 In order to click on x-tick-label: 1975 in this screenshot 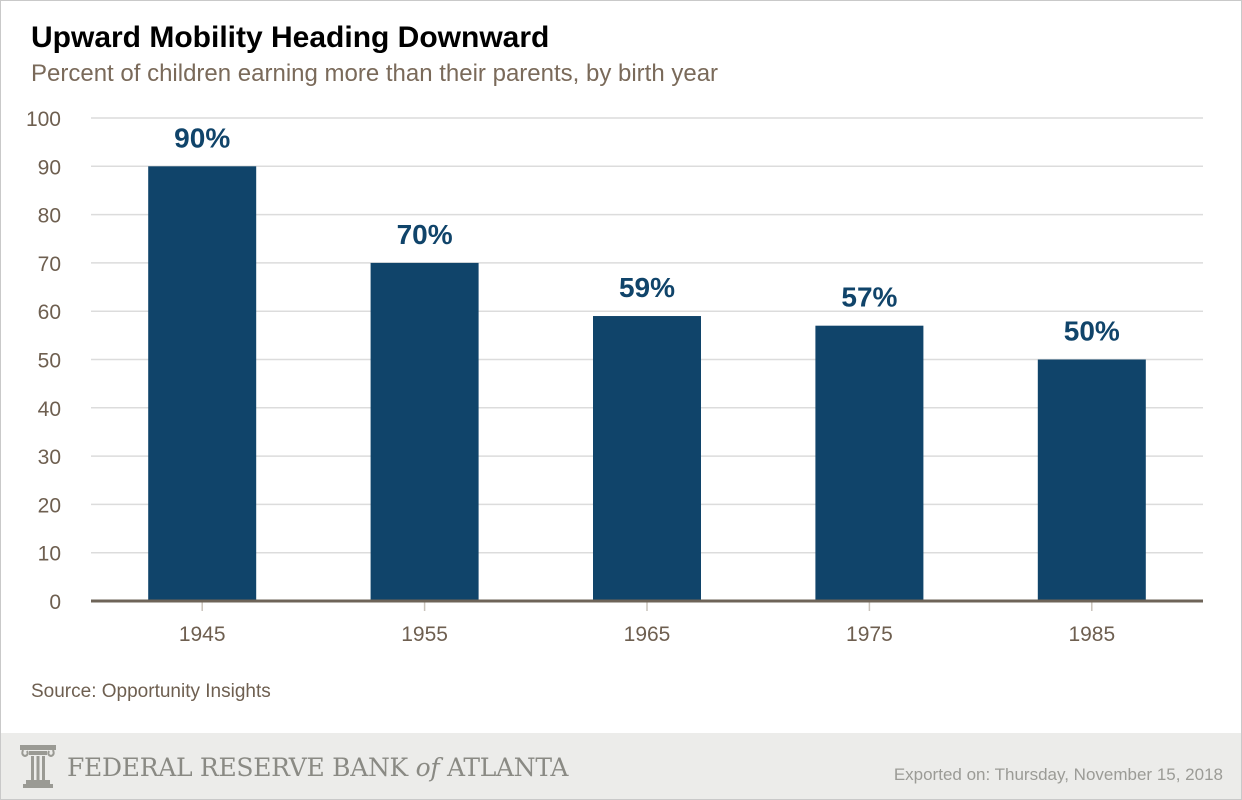, I will do `click(869, 634)`.